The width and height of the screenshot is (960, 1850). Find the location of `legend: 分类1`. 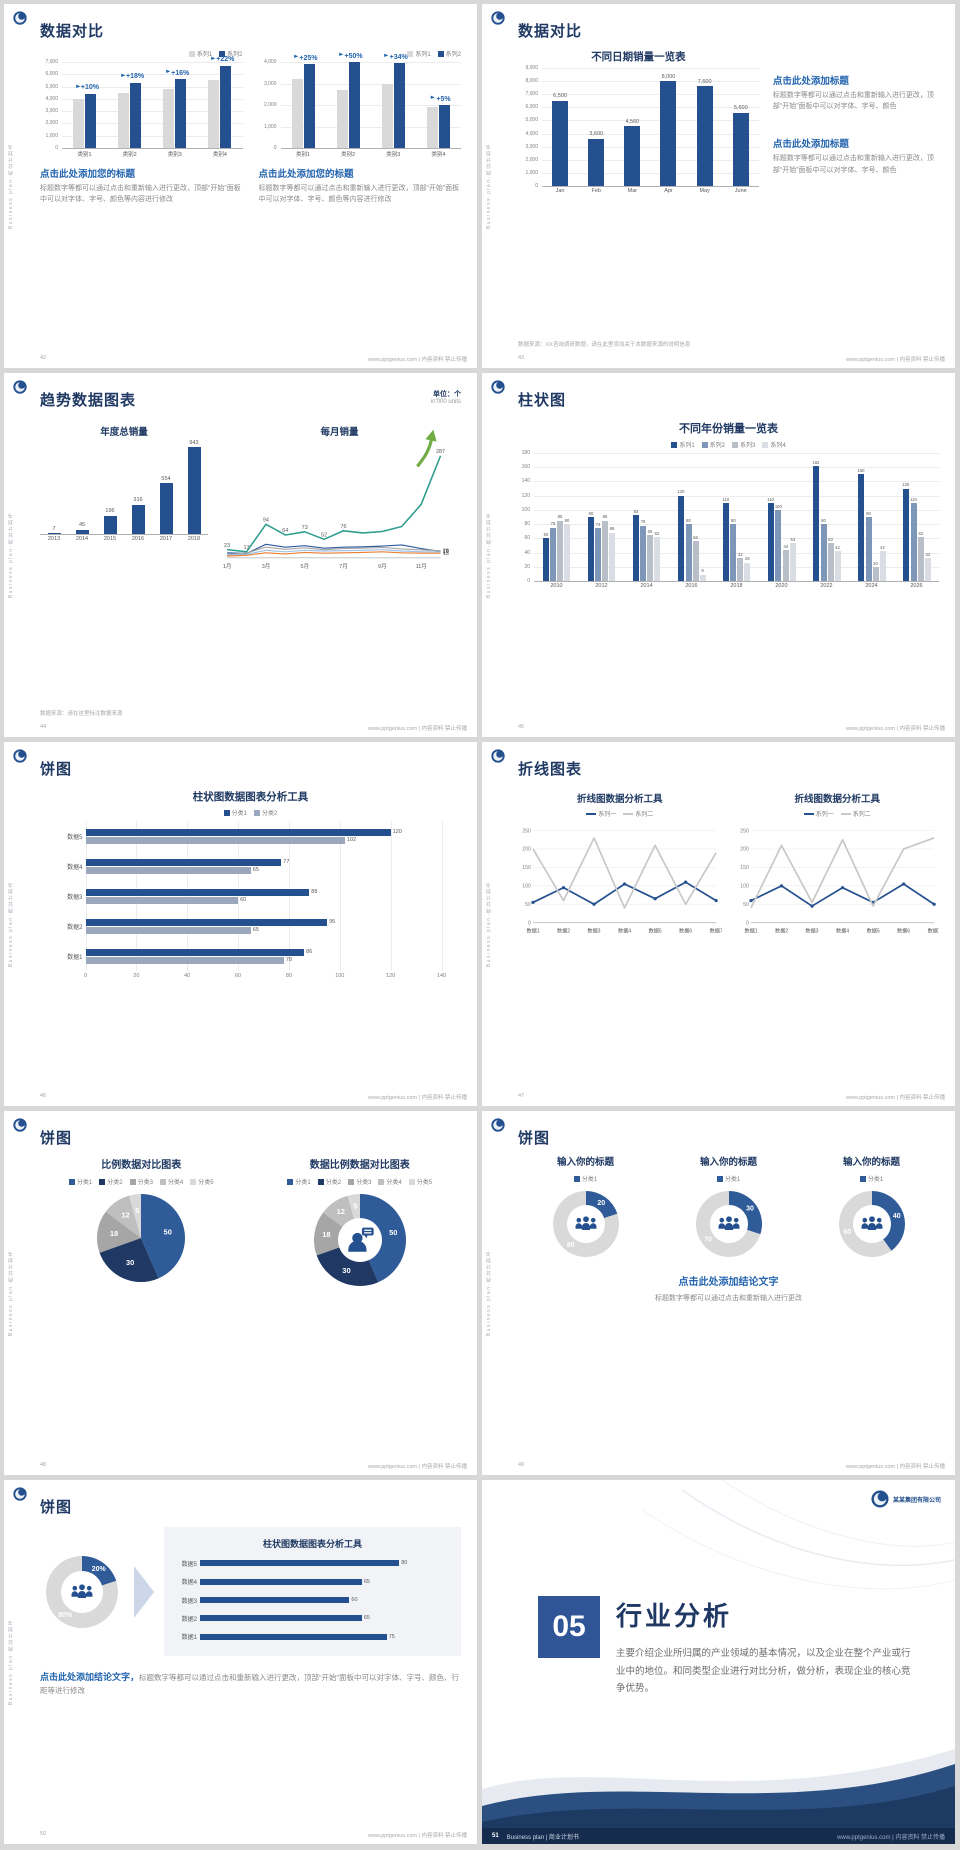

legend: 分类1 is located at coordinates (871, 1178).